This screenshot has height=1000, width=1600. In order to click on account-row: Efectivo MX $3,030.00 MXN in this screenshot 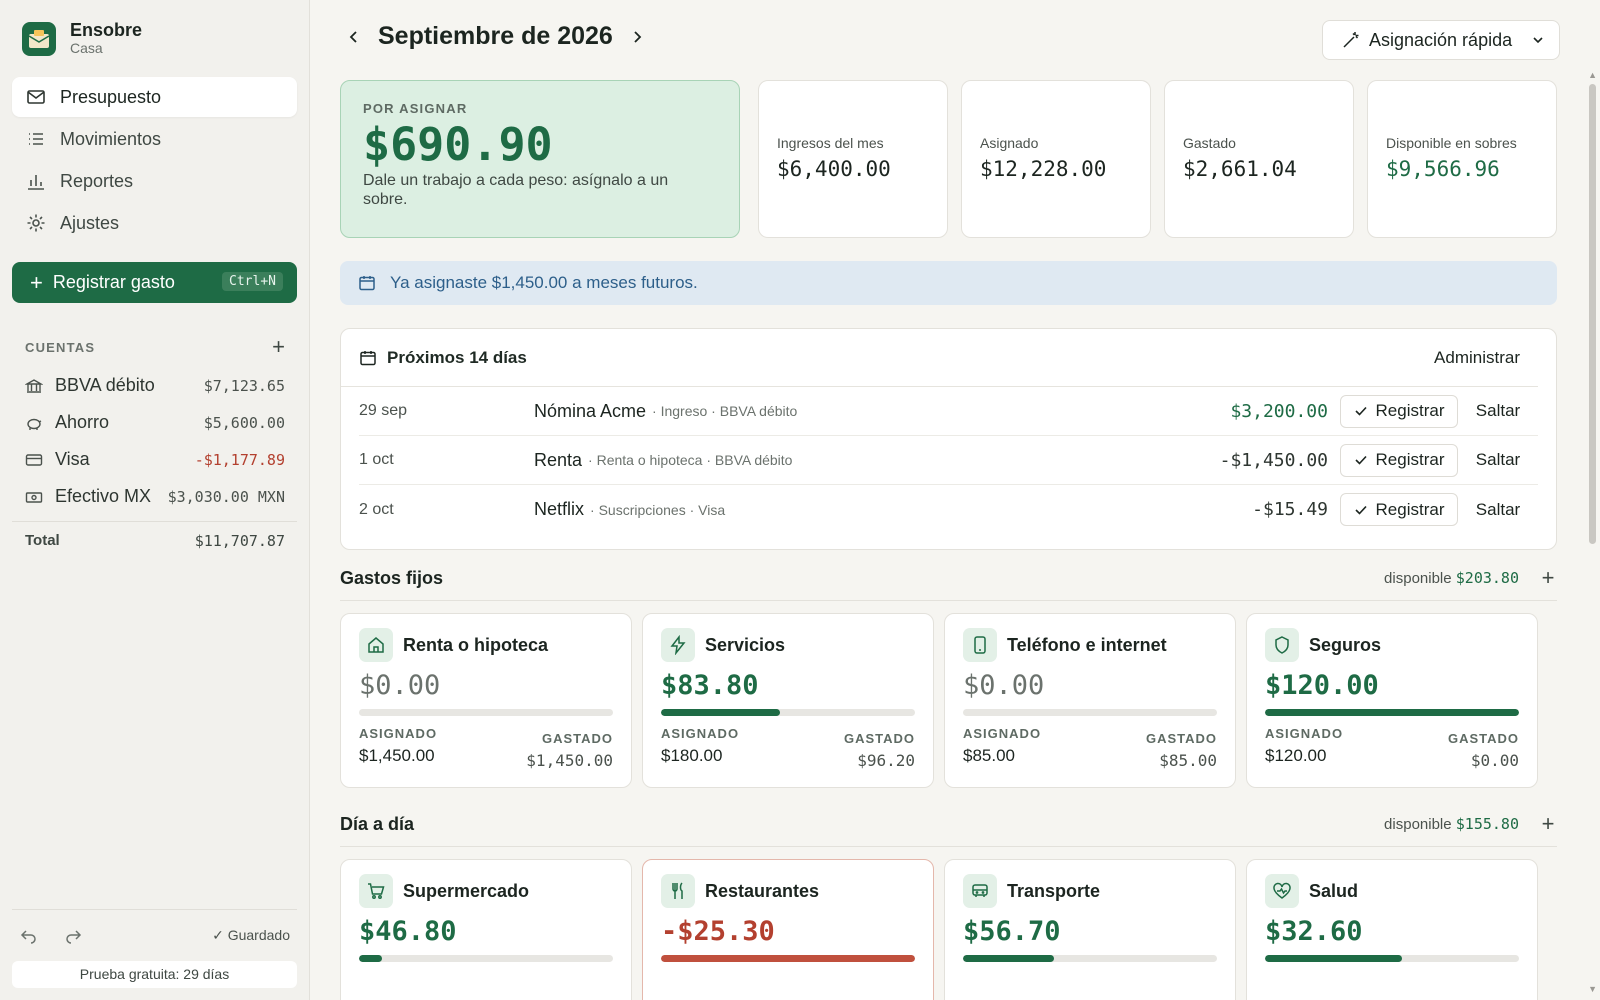, I will do `click(155, 496)`.